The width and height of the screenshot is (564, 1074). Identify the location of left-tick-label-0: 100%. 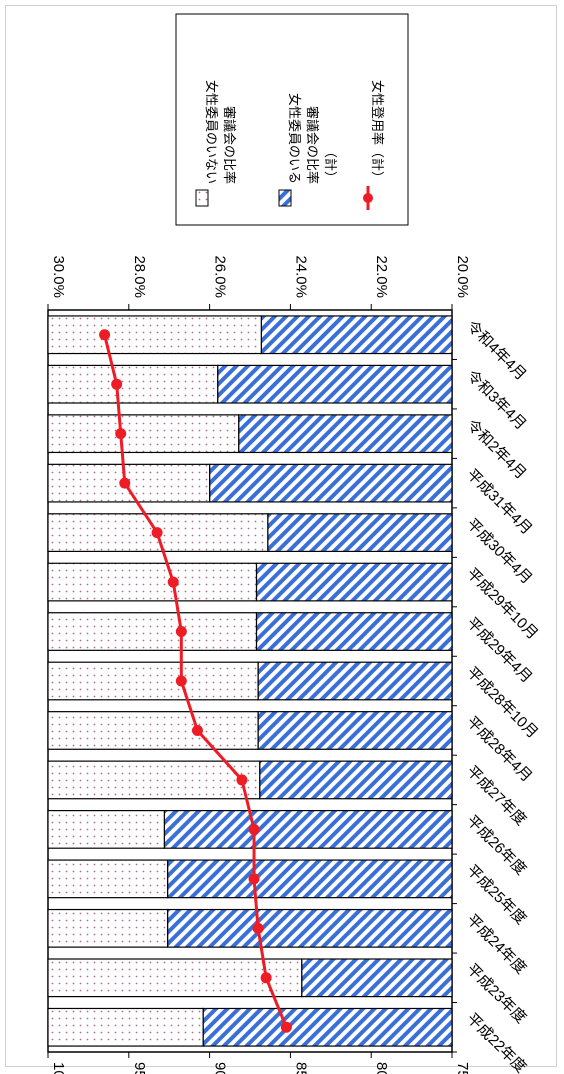
(58, 1068).